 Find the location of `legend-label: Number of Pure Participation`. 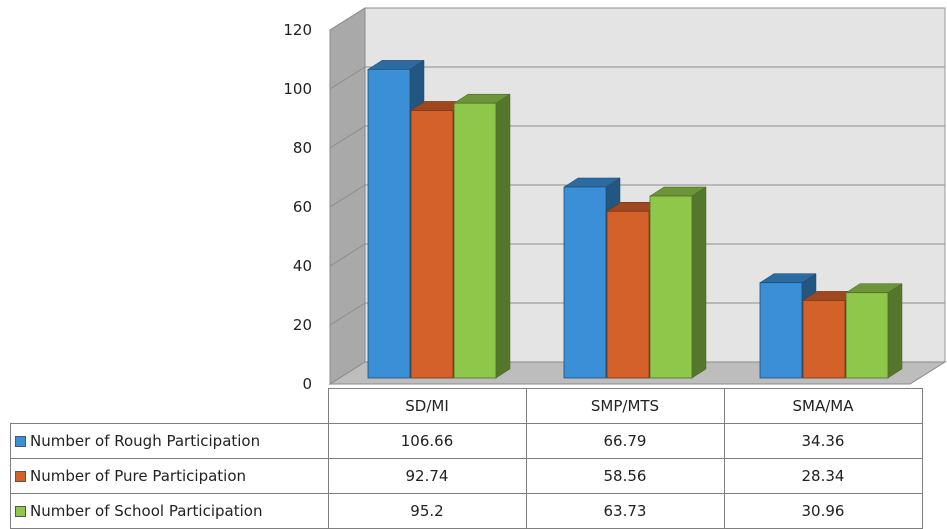

legend-label: Number of Pure Participation is located at coordinates (138, 476).